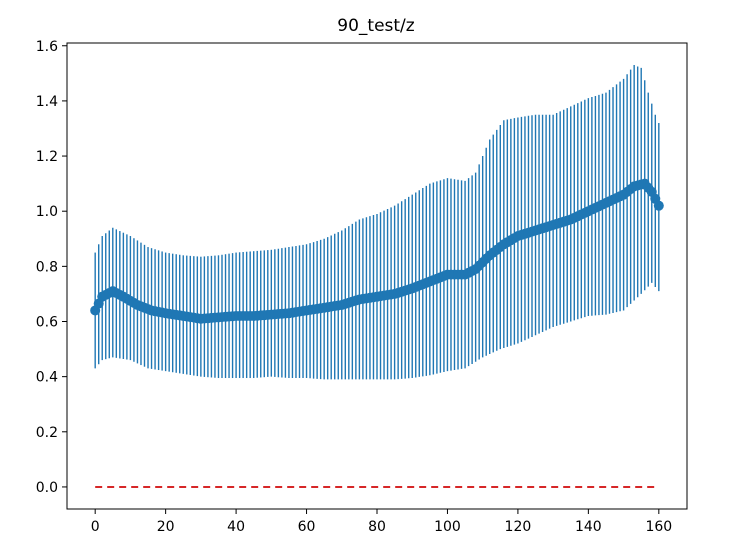  What do you see at coordinates (307, 527) in the screenshot?
I see `x-tick-label: 60` at bounding box center [307, 527].